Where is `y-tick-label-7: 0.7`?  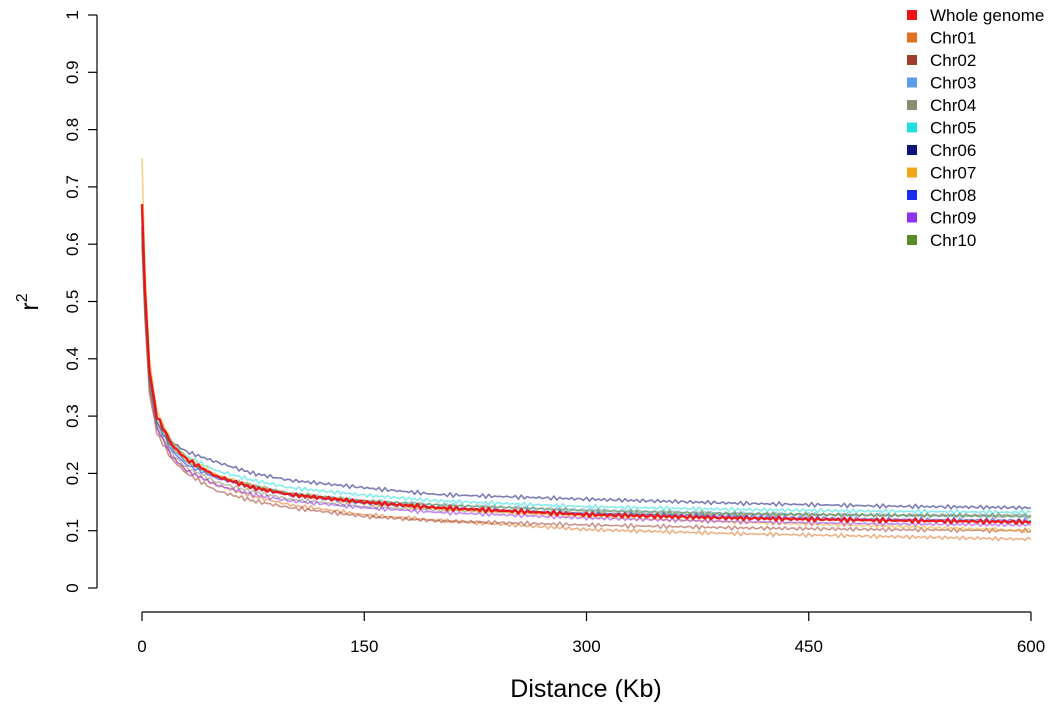 y-tick-label-7: 0.7 is located at coordinates (72, 187).